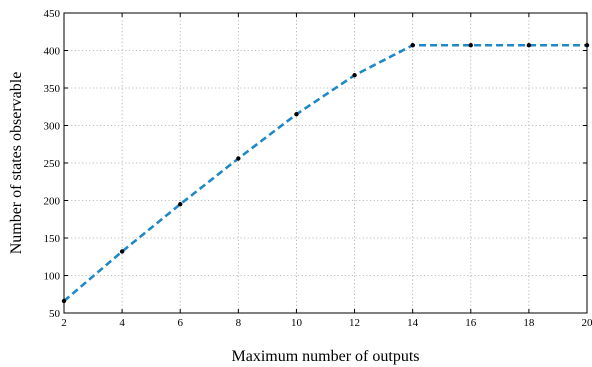 This screenshot has height=367, width=592. I want to click on y-tick-label: 50, so click(55, 314).